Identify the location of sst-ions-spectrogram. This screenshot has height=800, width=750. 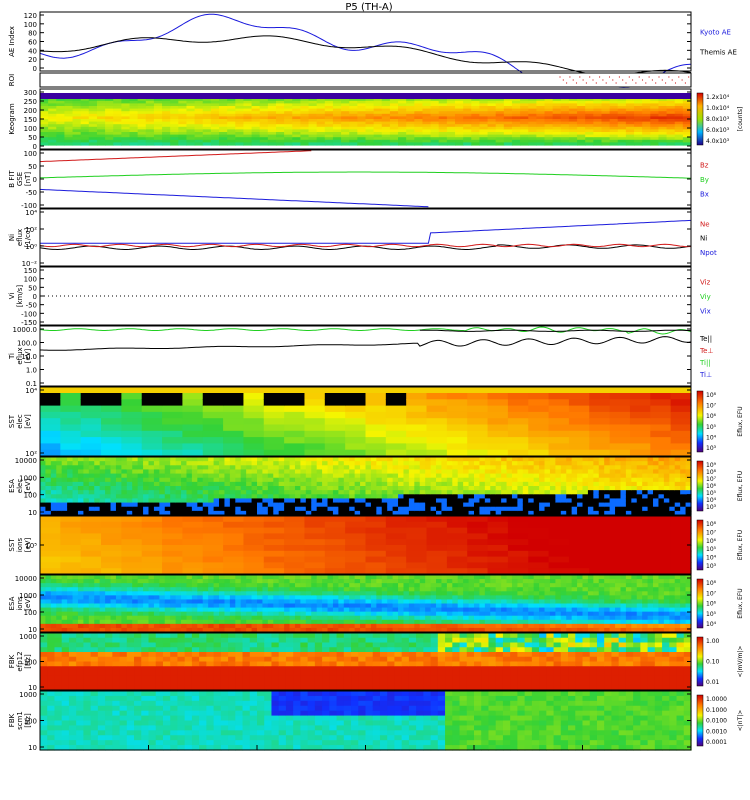
(366, 545).